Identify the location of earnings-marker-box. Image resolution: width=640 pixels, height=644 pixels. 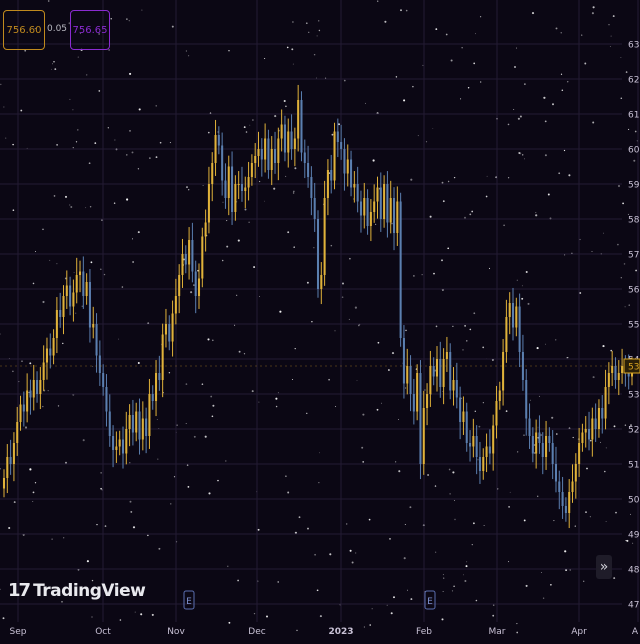
(189, 600).